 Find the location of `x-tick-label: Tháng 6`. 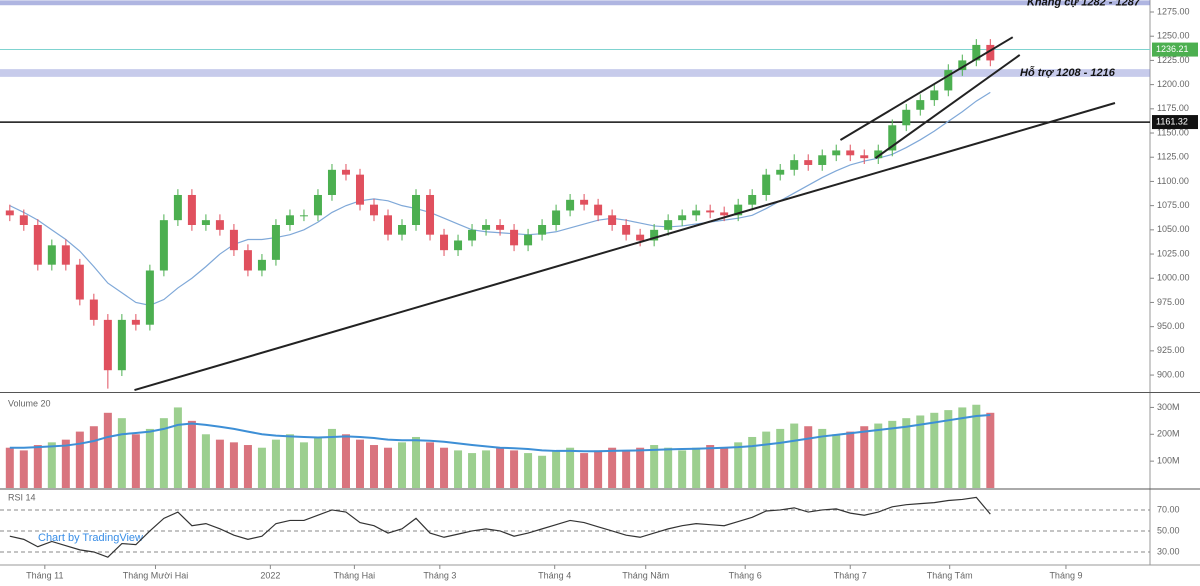

x-tick-label: Tháng 6 is located at coordinates (745, 575).